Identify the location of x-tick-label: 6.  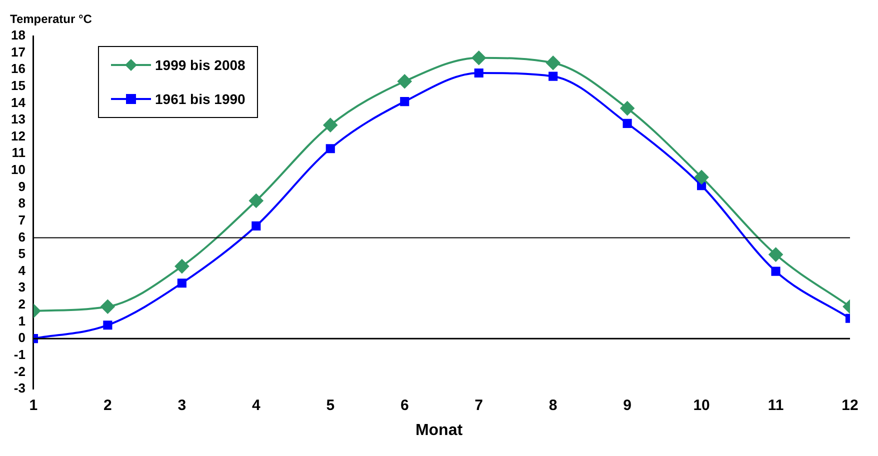
(404, 405).